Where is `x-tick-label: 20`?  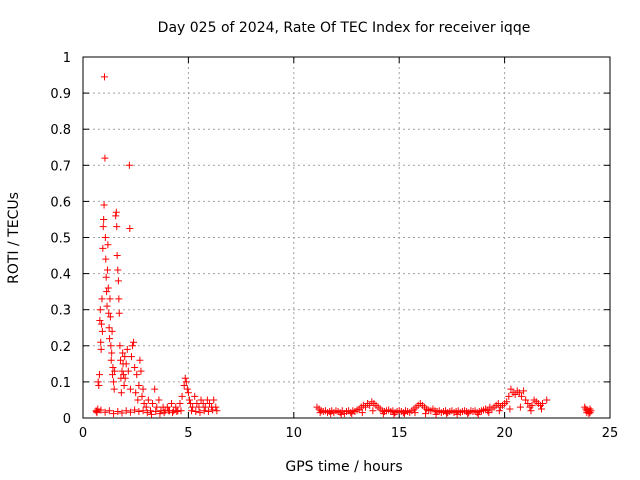 x-tick-label: 20 is located at coordinates (504, 433).